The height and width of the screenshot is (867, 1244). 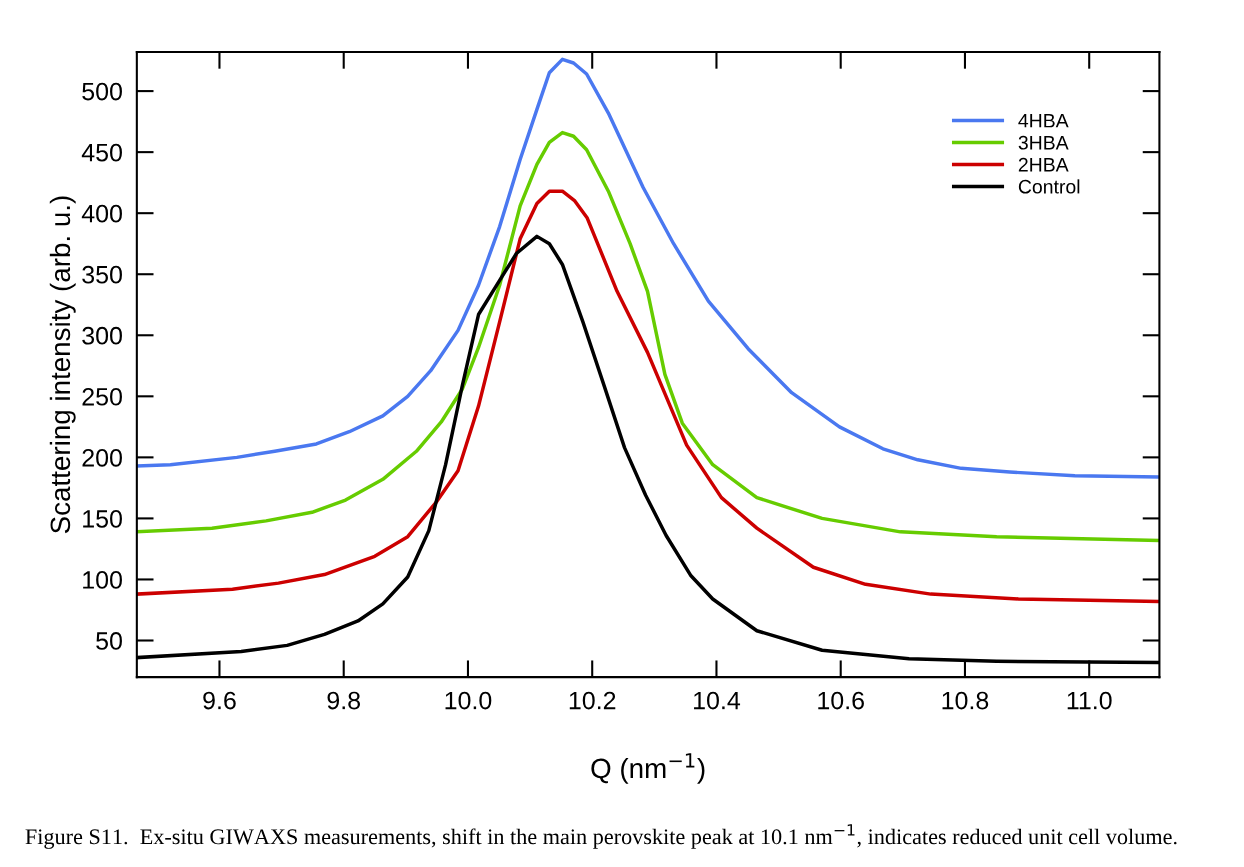 I want to click on y-tick-label: 50, so click(x=109, y=641).